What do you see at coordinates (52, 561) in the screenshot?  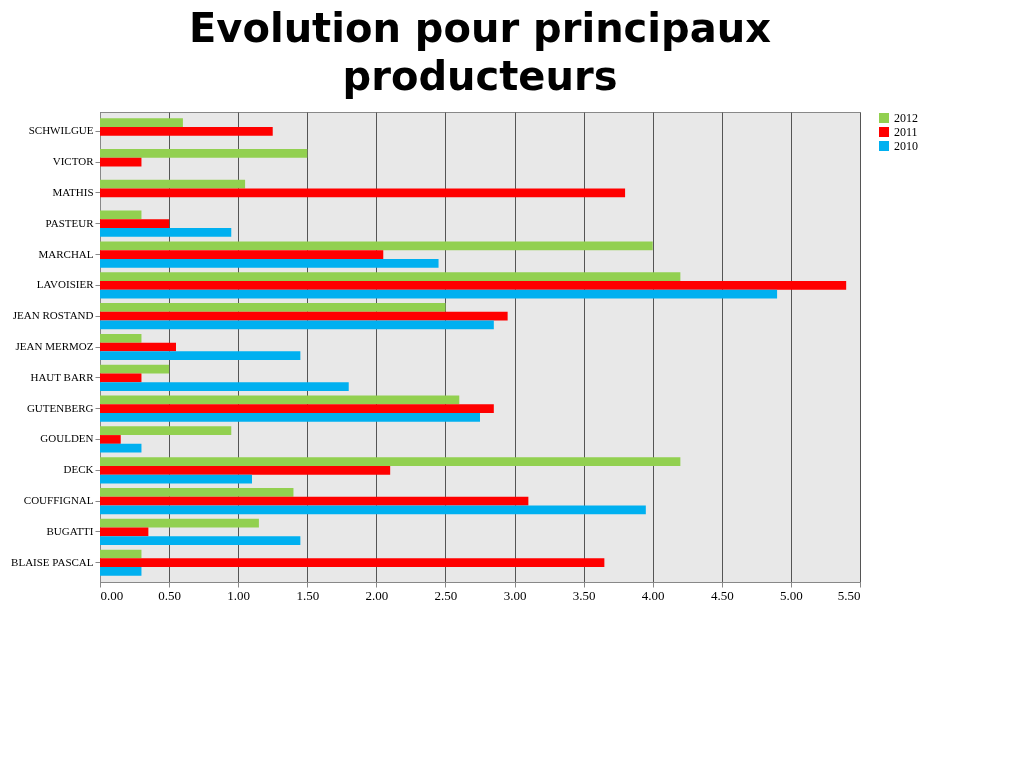 I see `y-tick-label: BLAISE PASCAL` at bounding box center [52, 561].